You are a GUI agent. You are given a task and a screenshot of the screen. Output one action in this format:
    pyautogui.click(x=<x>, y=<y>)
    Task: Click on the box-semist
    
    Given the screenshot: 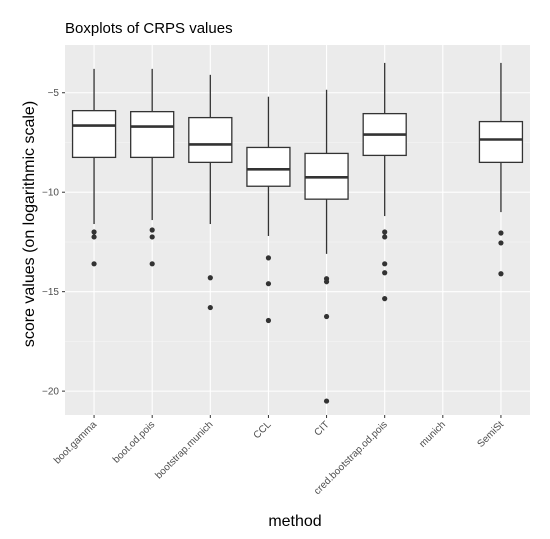 What is the action you would take?
    pyautogui.click(x=501, y=169)
    